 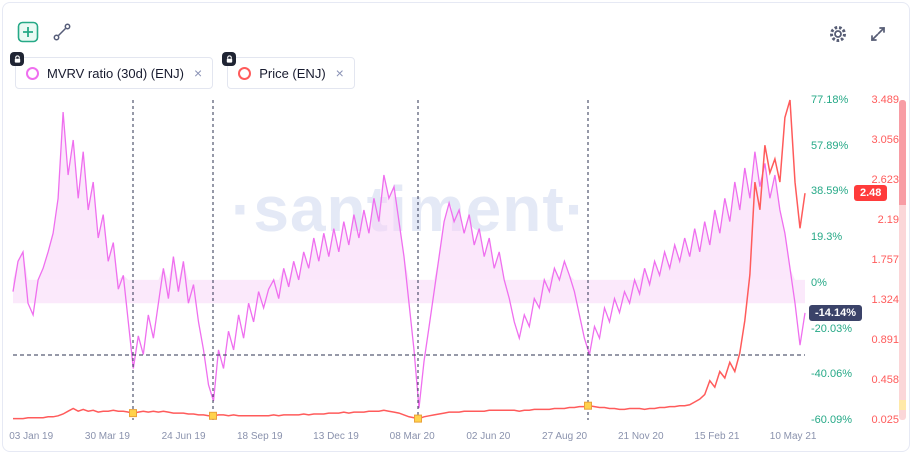 I want to click on metric-chip-price: Price (ENJ) ×, so click(x=288, y=70).